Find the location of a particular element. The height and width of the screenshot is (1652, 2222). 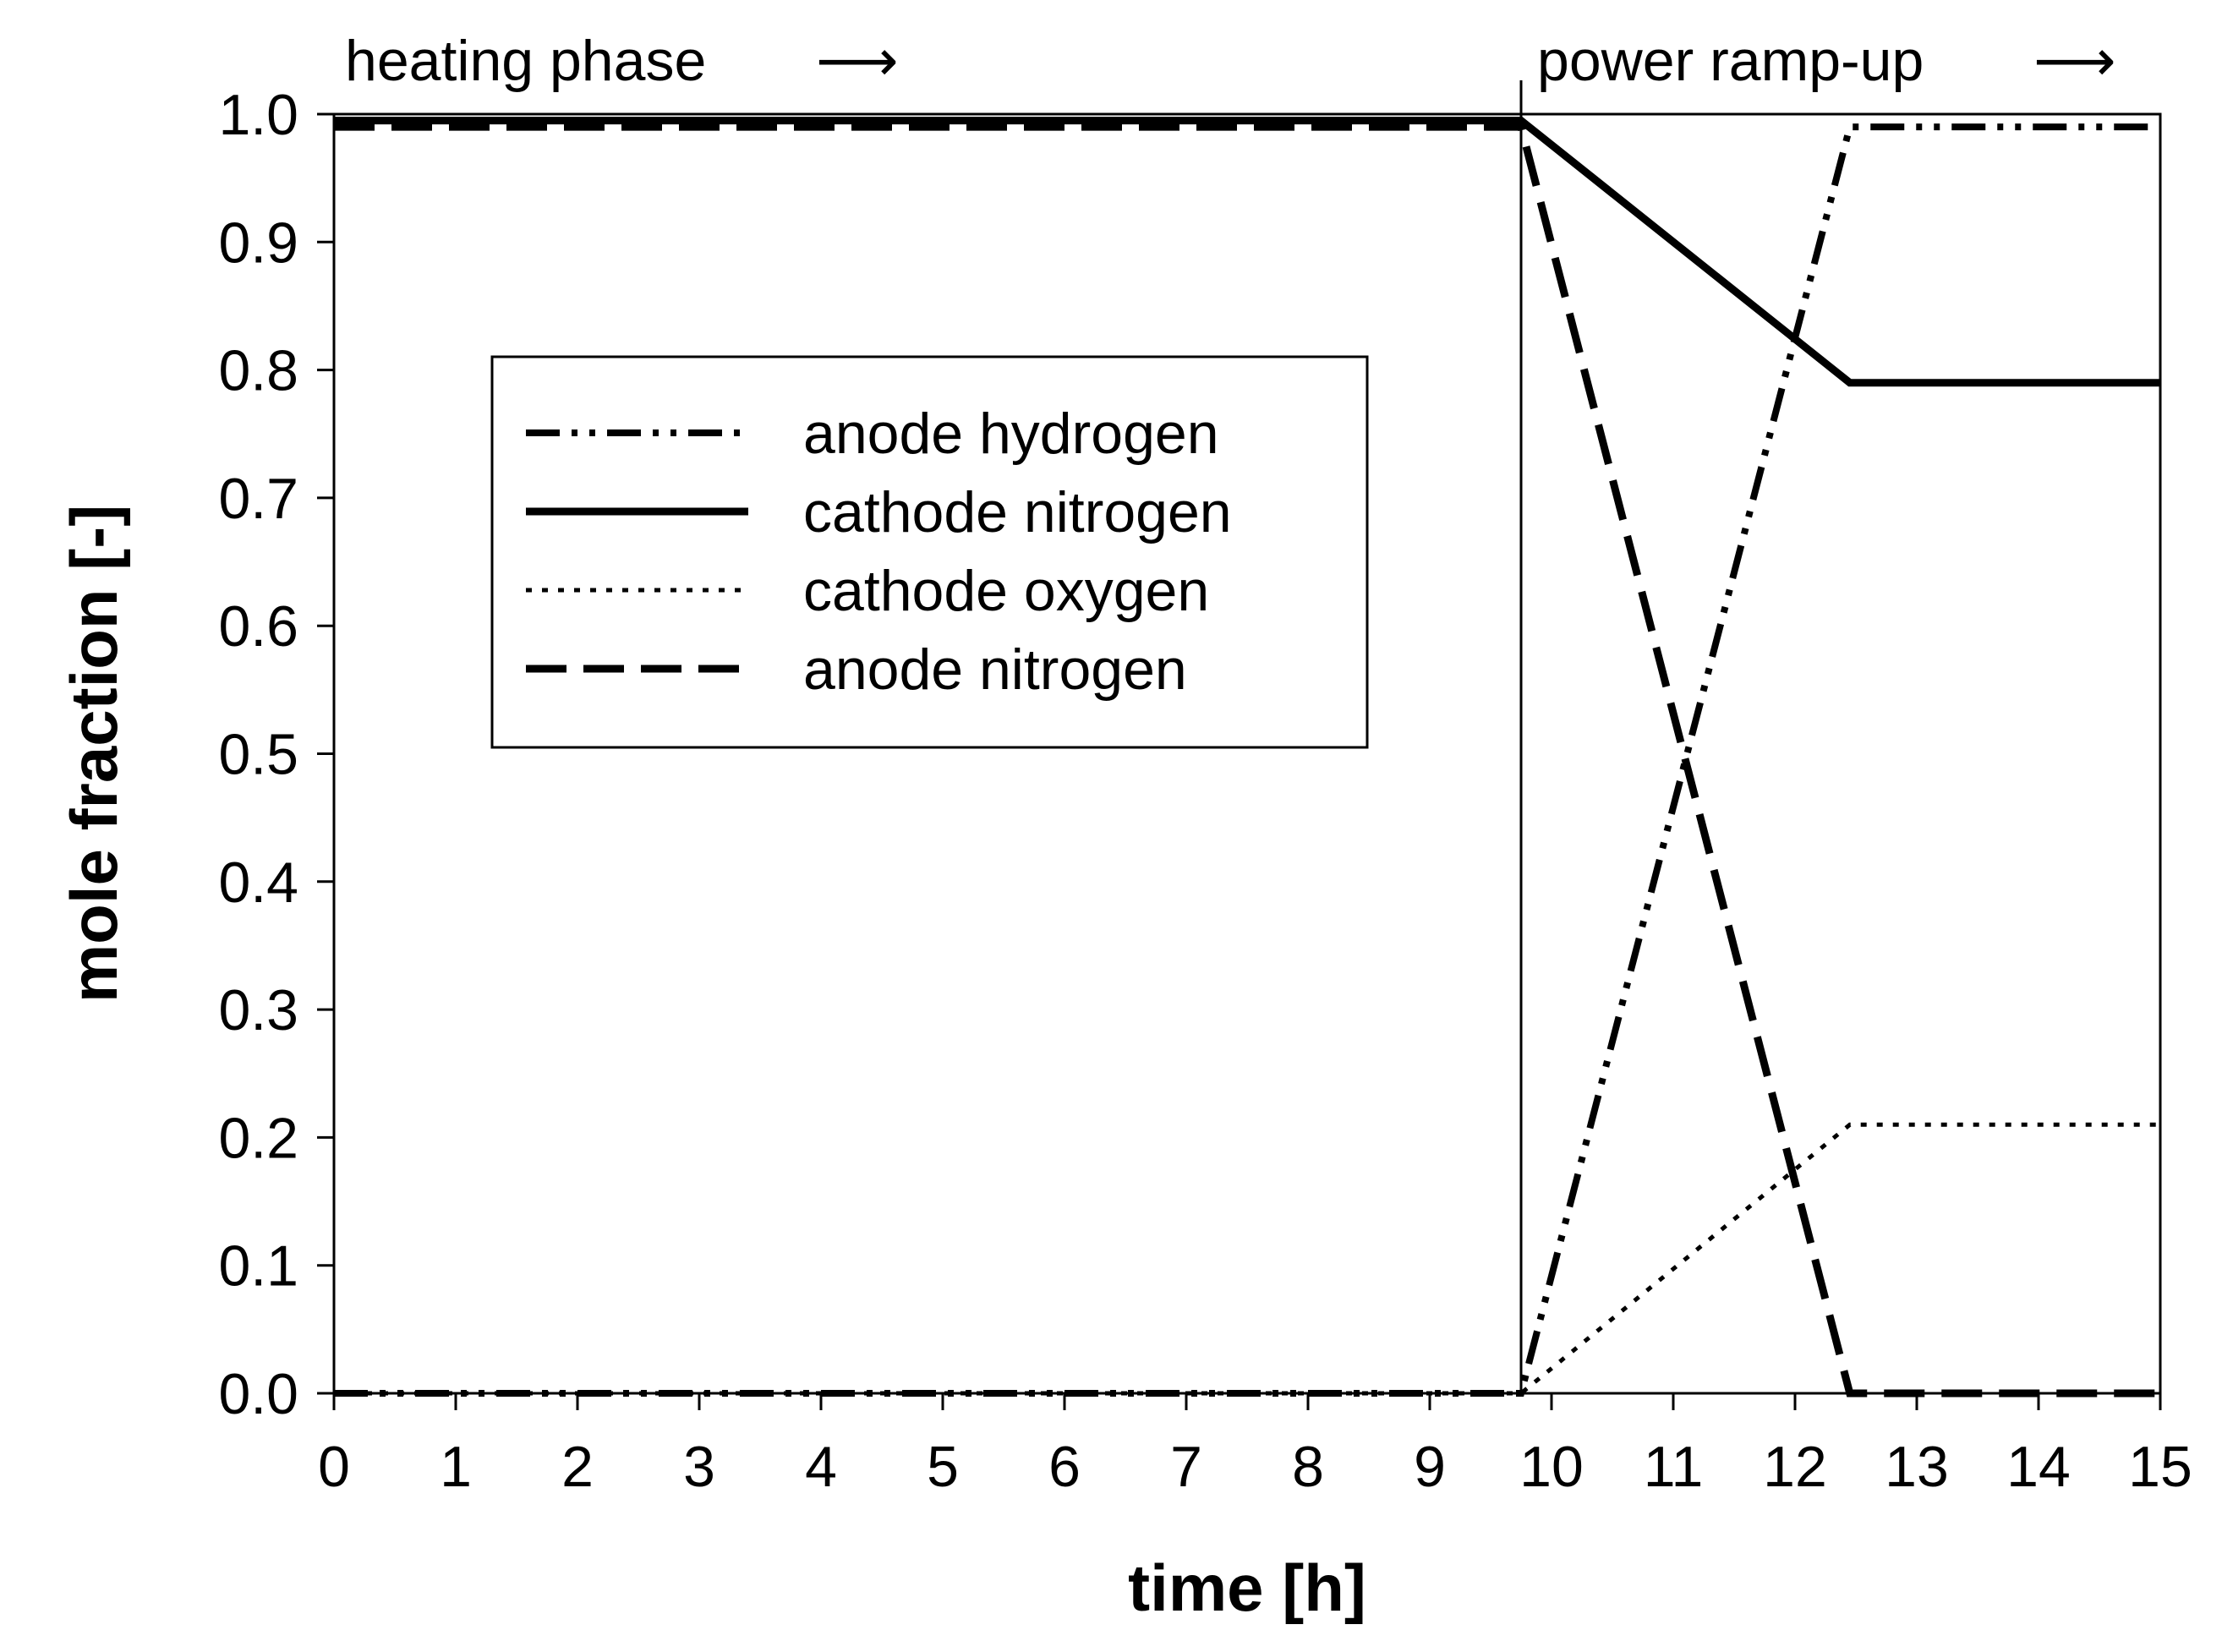

legend-box is located at coordinates (929, 552).